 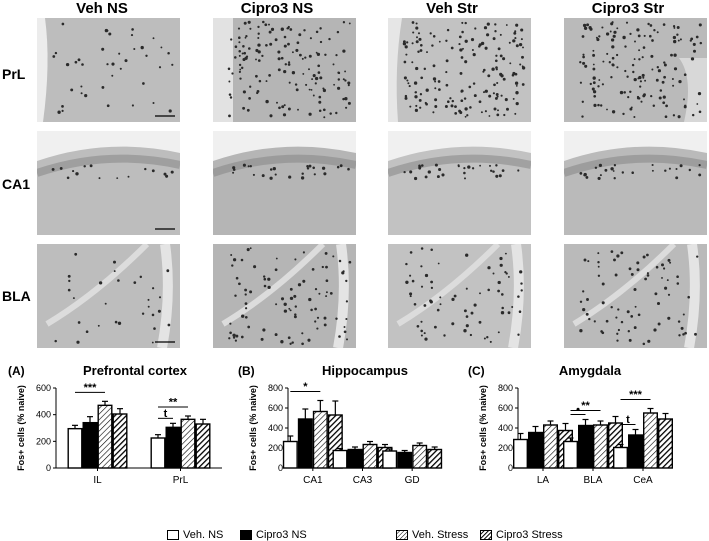 I want to click on x-tick-label: CA3, so click(x=363, y=480).